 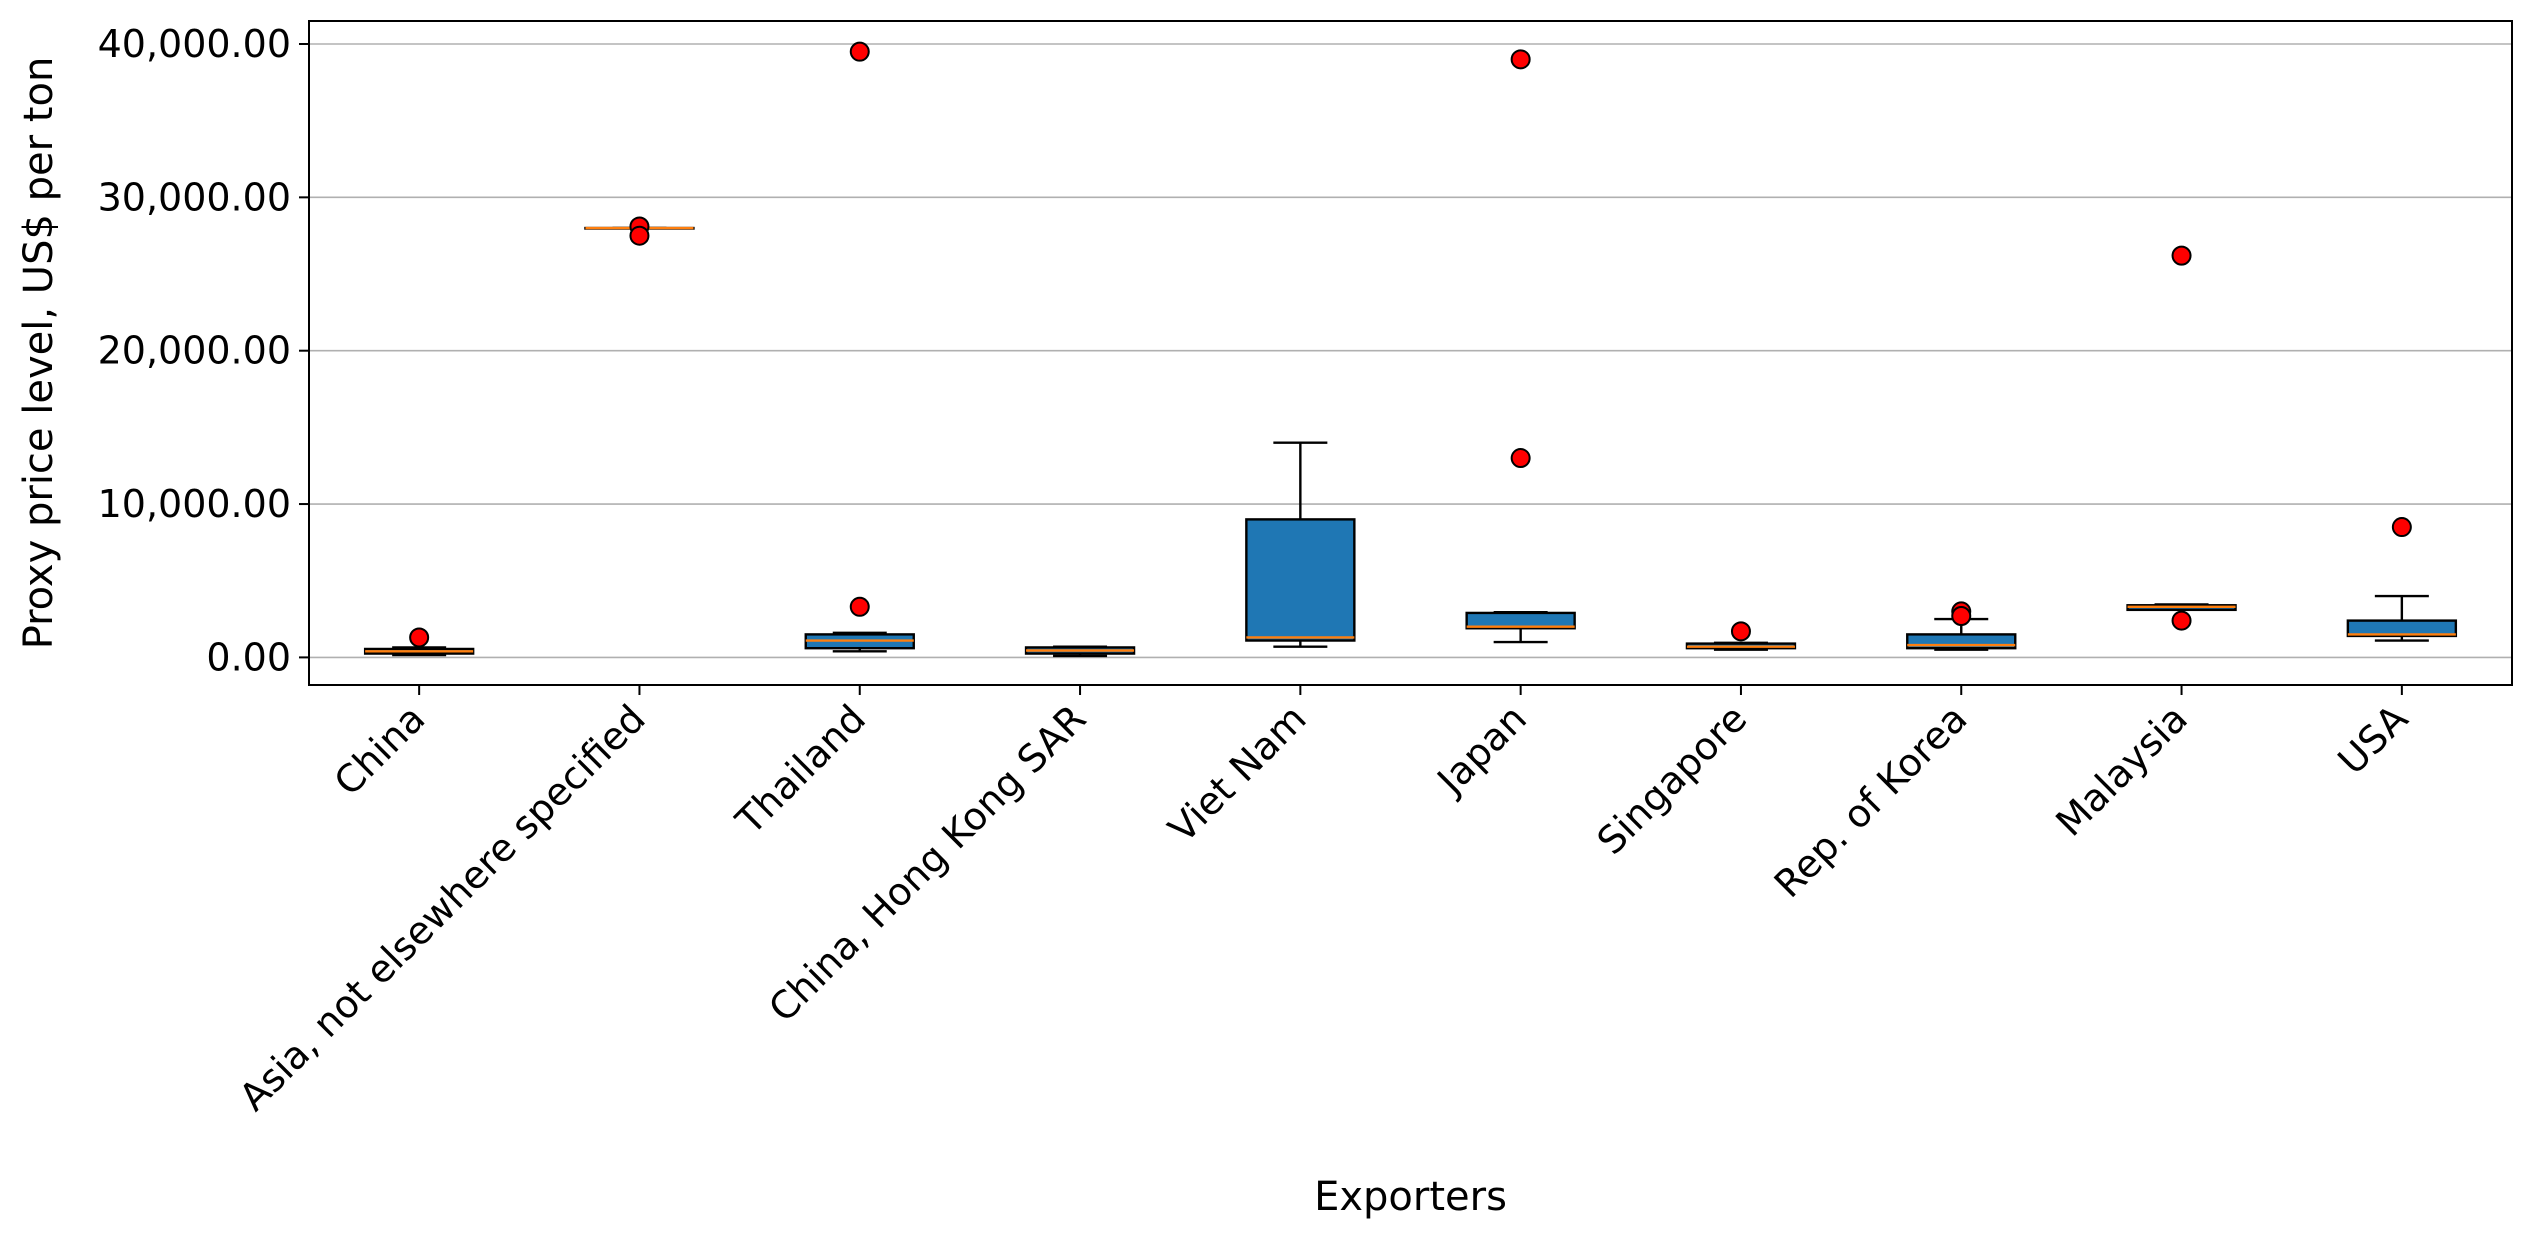 What do you see at coordinates (194, 351) in the screenshot?
I see `y-tick-label: 20,000.00` at bounding box center [194, 351].